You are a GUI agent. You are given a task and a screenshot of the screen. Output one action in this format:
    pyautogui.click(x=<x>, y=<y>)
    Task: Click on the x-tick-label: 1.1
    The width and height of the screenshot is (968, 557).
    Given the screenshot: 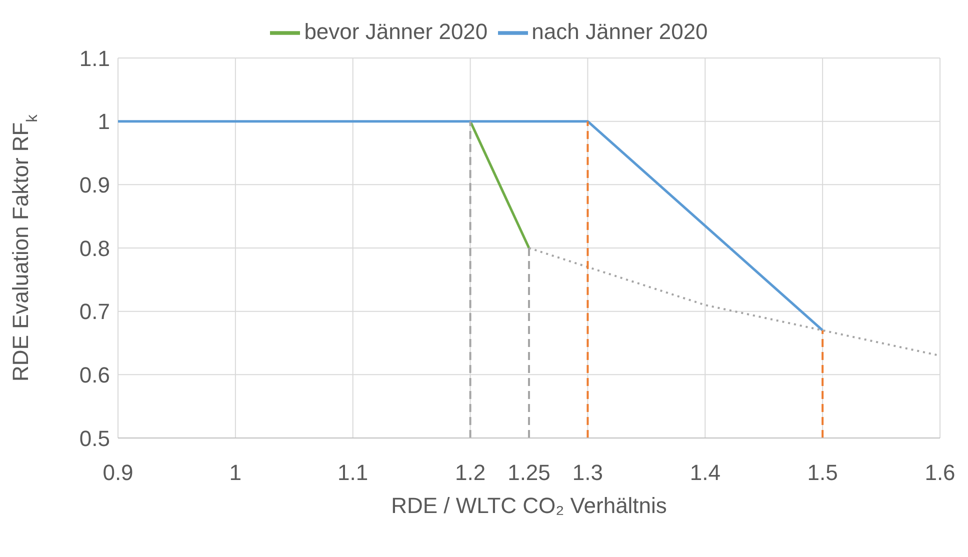 What is the action you would take?
    pyautogui.click(x=353, y=472)
    